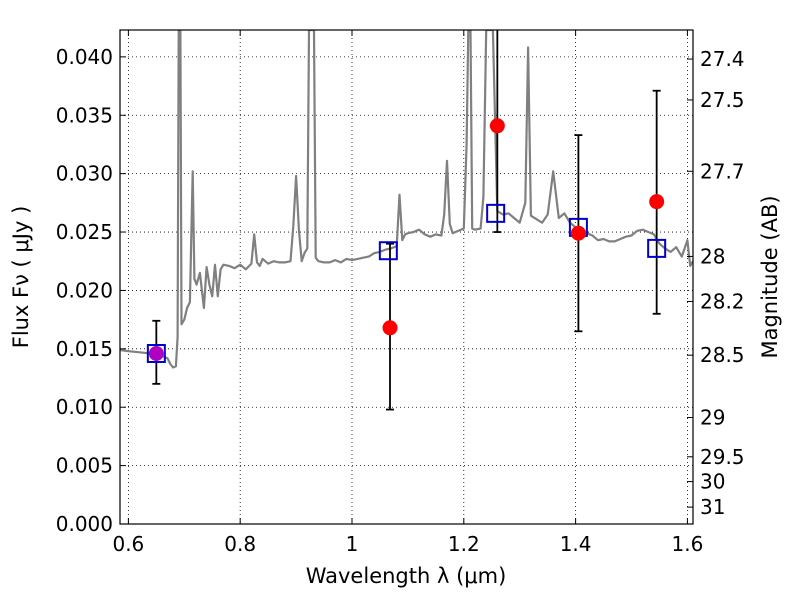  I want to click on x-tick-label: 1.4, so click(576, 544).